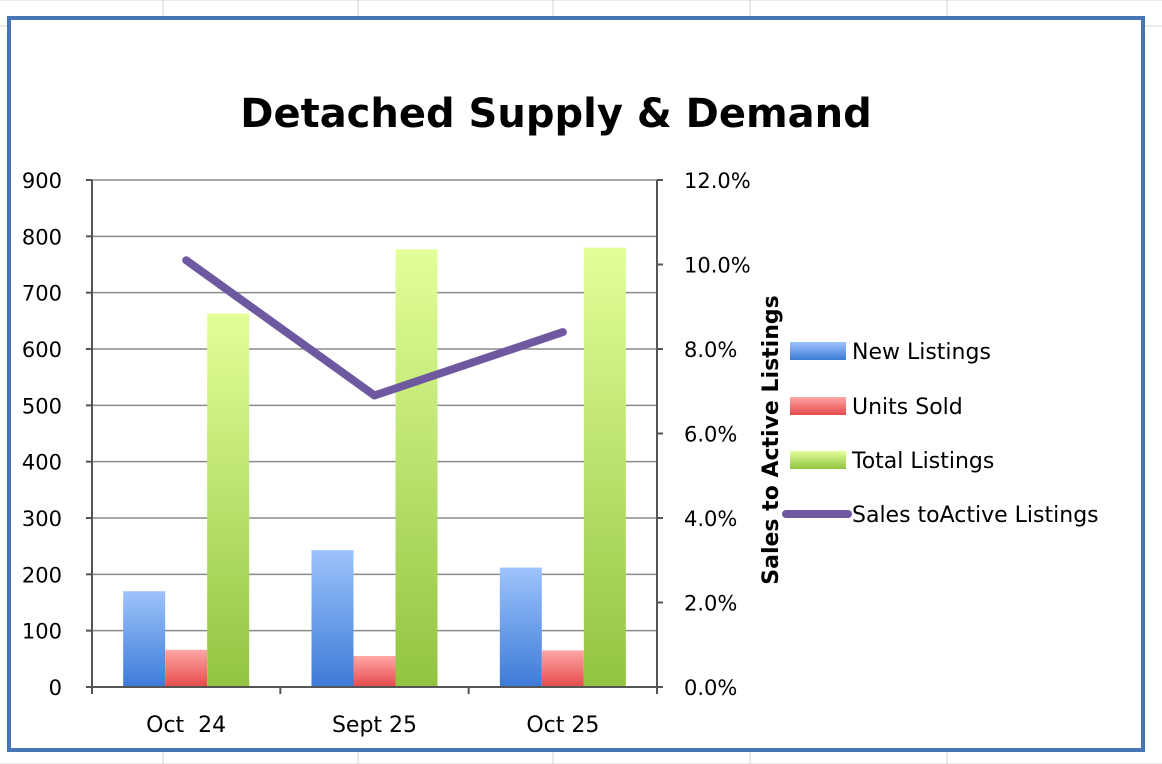 The height and width of the screenshot is (764, 1162). I want to click on left-tick-label: 800, so click(42, 237).